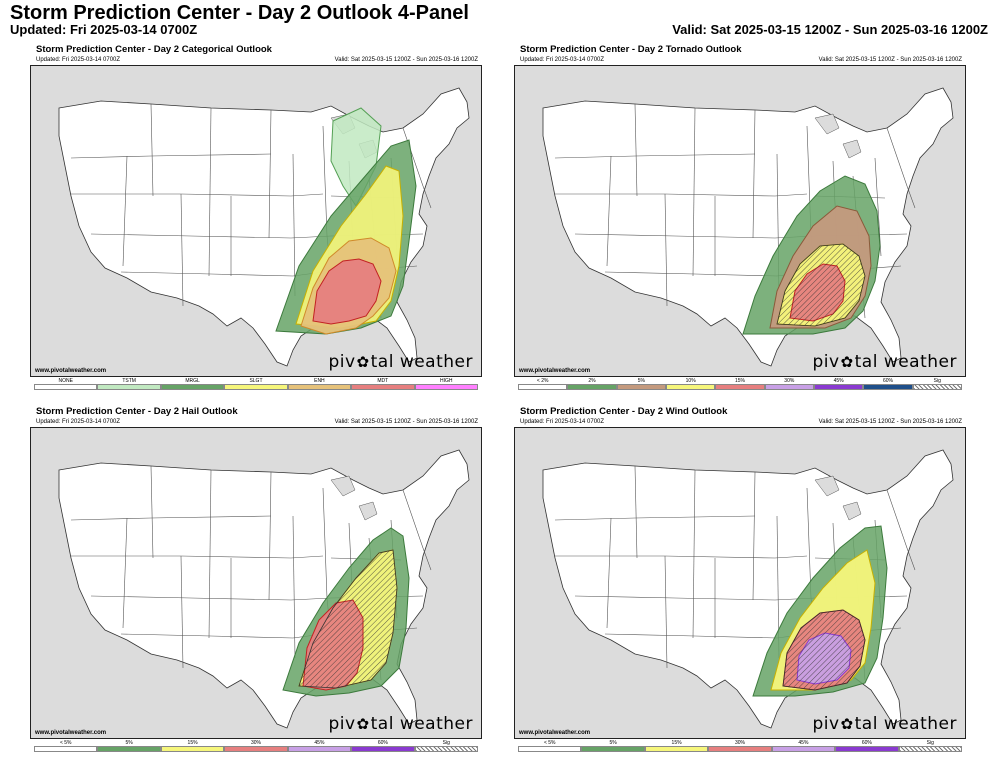 Image resolution: width=1000 pixels, height=773 pixels. Describe the element at coordinates (129, 385) in the screenshot. I see `legend-item: TSTM` at that location.